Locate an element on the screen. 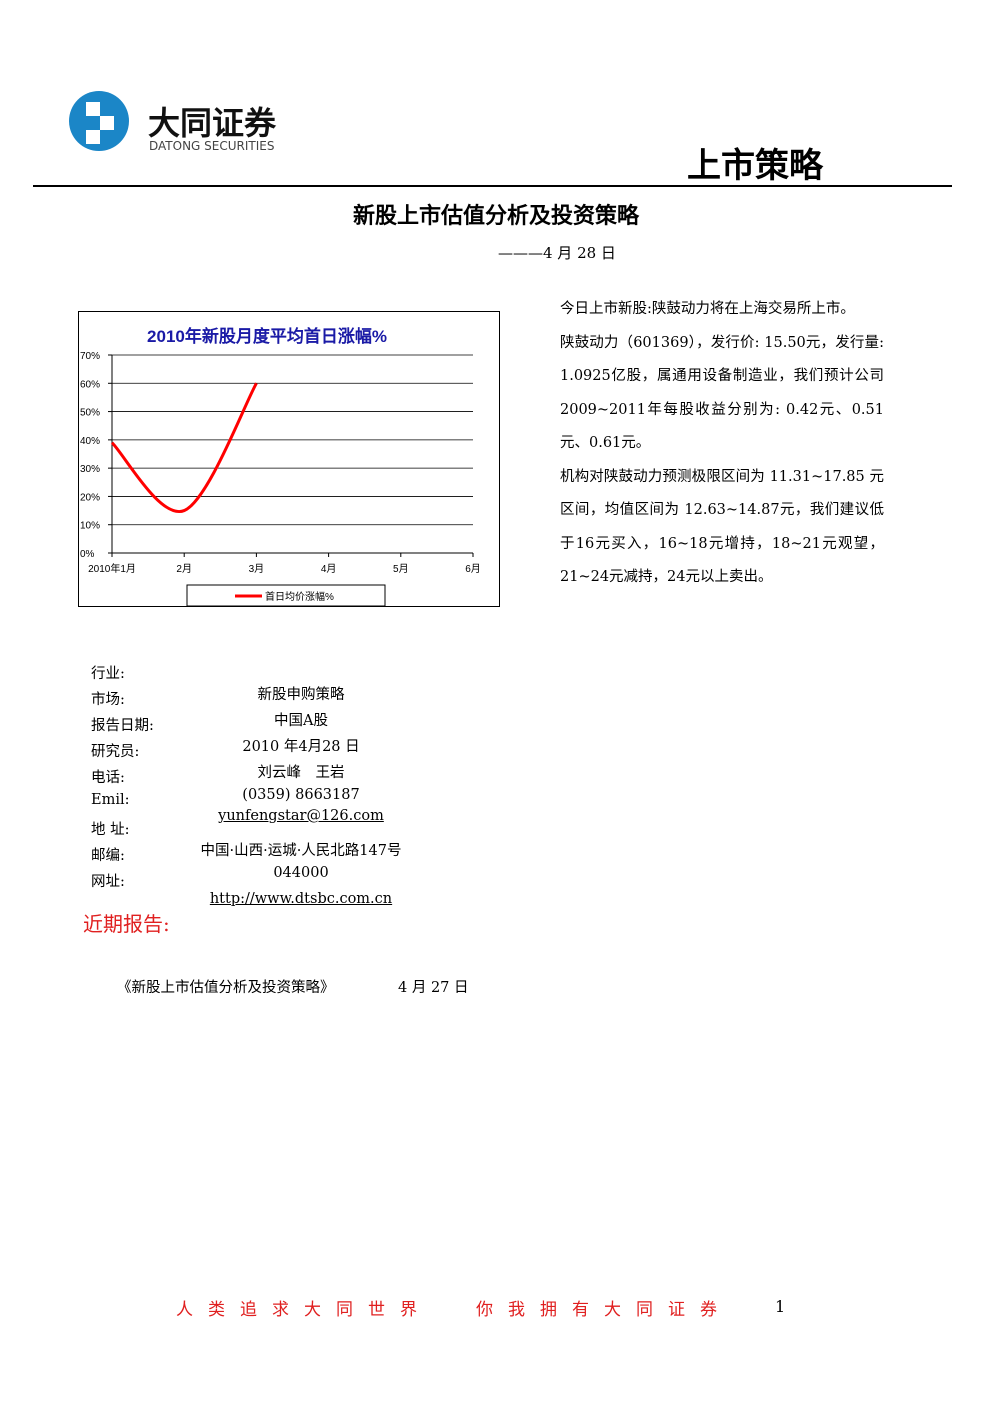  logo-icon is located at coordinates (99, 121).